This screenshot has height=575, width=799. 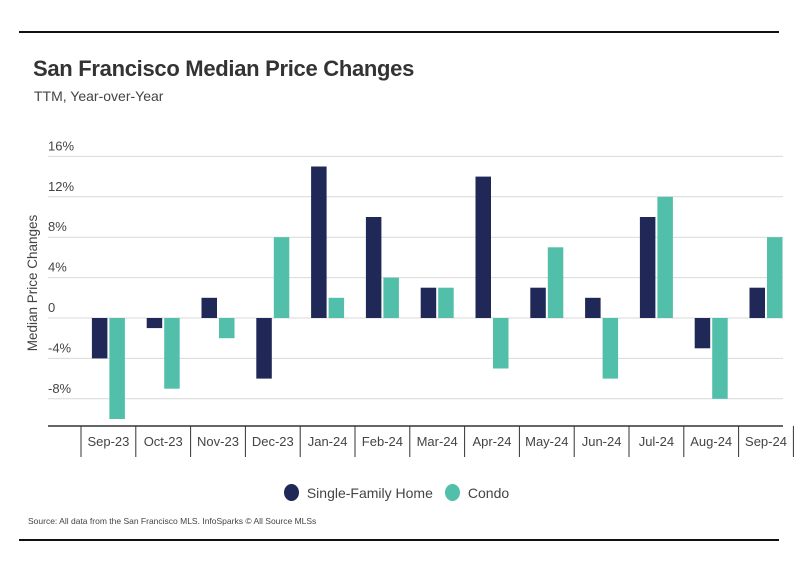 I want to click on top-rule, so click(x=399, y=32).